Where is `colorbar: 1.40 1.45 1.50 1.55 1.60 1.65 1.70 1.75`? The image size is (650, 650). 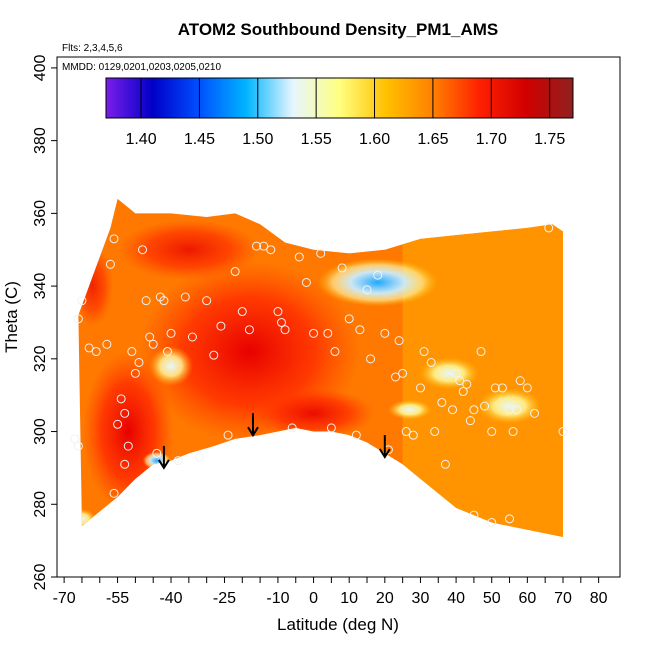 colorbar: 1.40 1.45 1.50 1.55 1.60 1.65 1.70 1.75 is located at coordinates (339, 112).